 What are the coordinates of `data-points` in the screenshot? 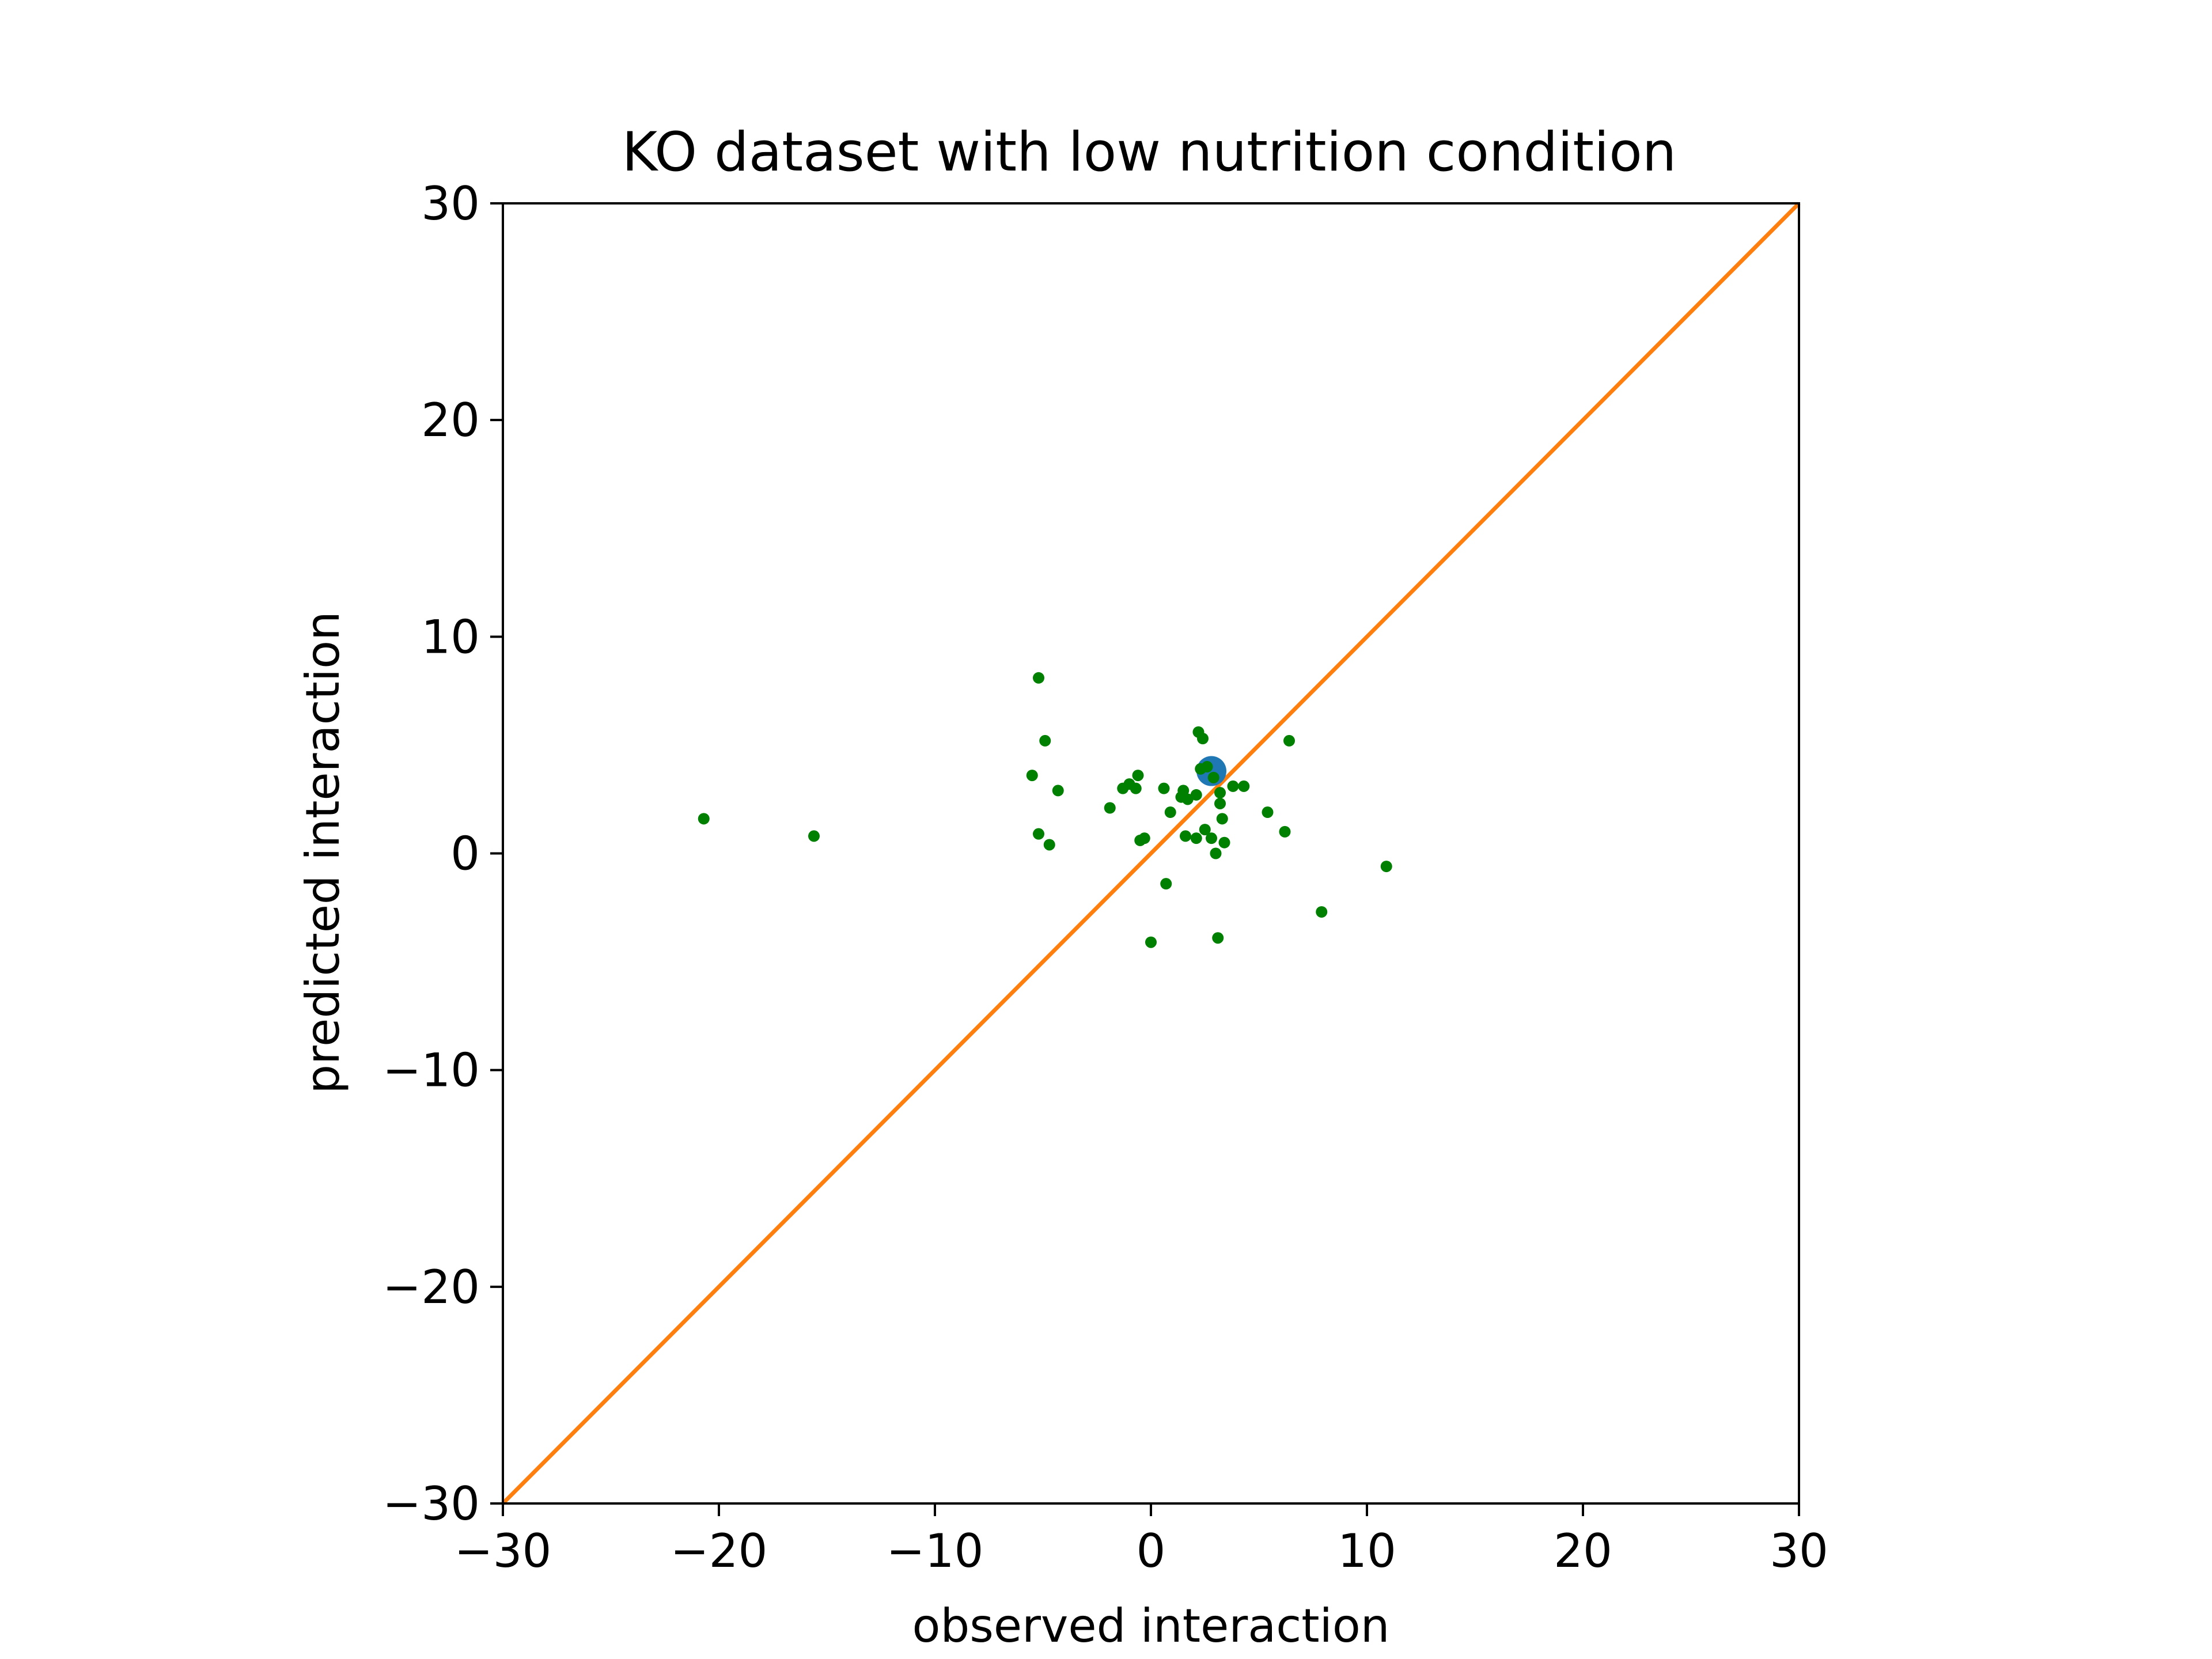 It's located at (1045, 810).